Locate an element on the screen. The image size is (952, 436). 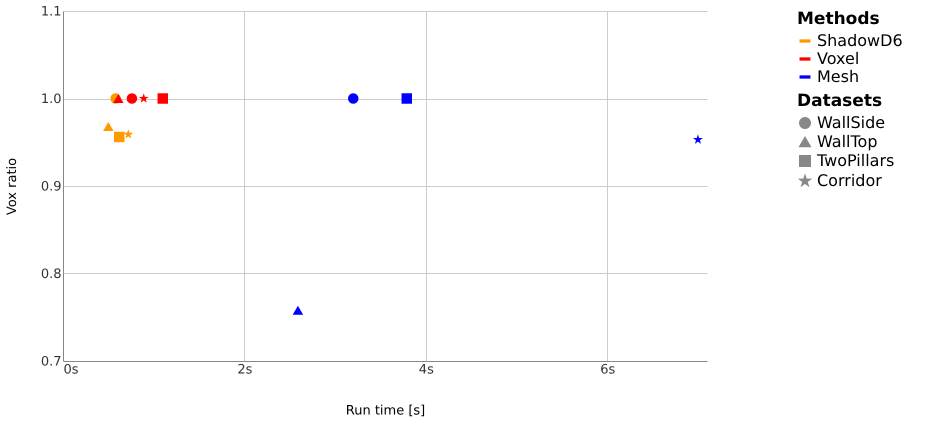
legend-label: Corridor is located at coordinates (849, 180).